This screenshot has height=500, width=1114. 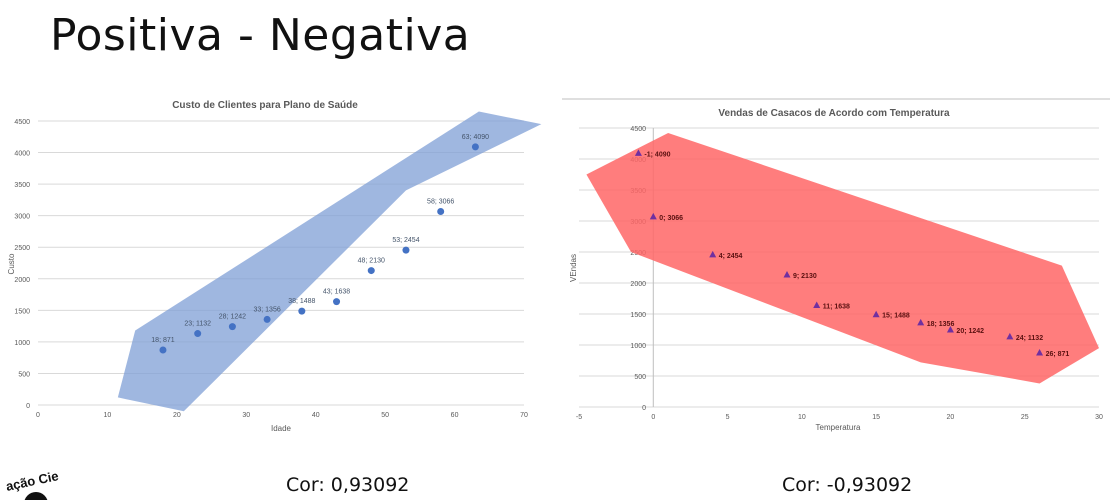 What do you see at coordinates (1025, 417) in the screenshot?
I see `x-tick-label: 25` at bounding box center [1025, 417].